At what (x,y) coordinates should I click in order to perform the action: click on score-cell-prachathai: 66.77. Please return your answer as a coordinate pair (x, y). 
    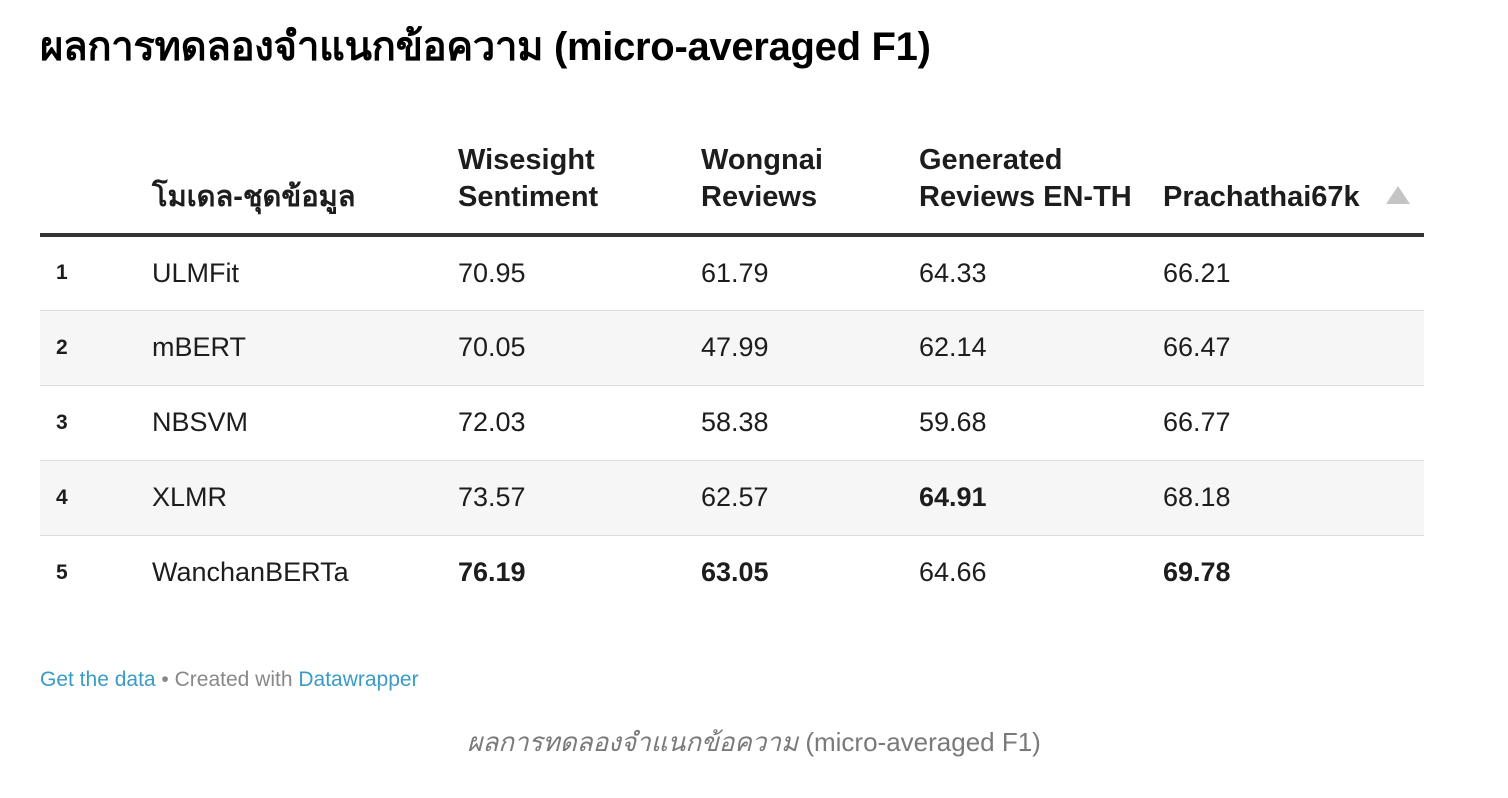
    Looking at the image, I should click on (1293, 423).